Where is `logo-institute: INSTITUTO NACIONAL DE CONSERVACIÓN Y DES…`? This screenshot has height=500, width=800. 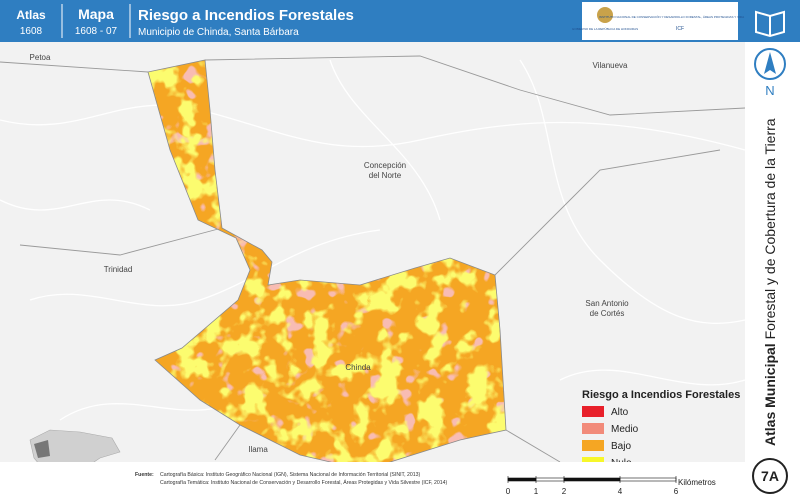 logo-institute: INSTITUTO NACIONAL DE CONSERVACIÓN Y DES… is located at coordinates (680, 16).